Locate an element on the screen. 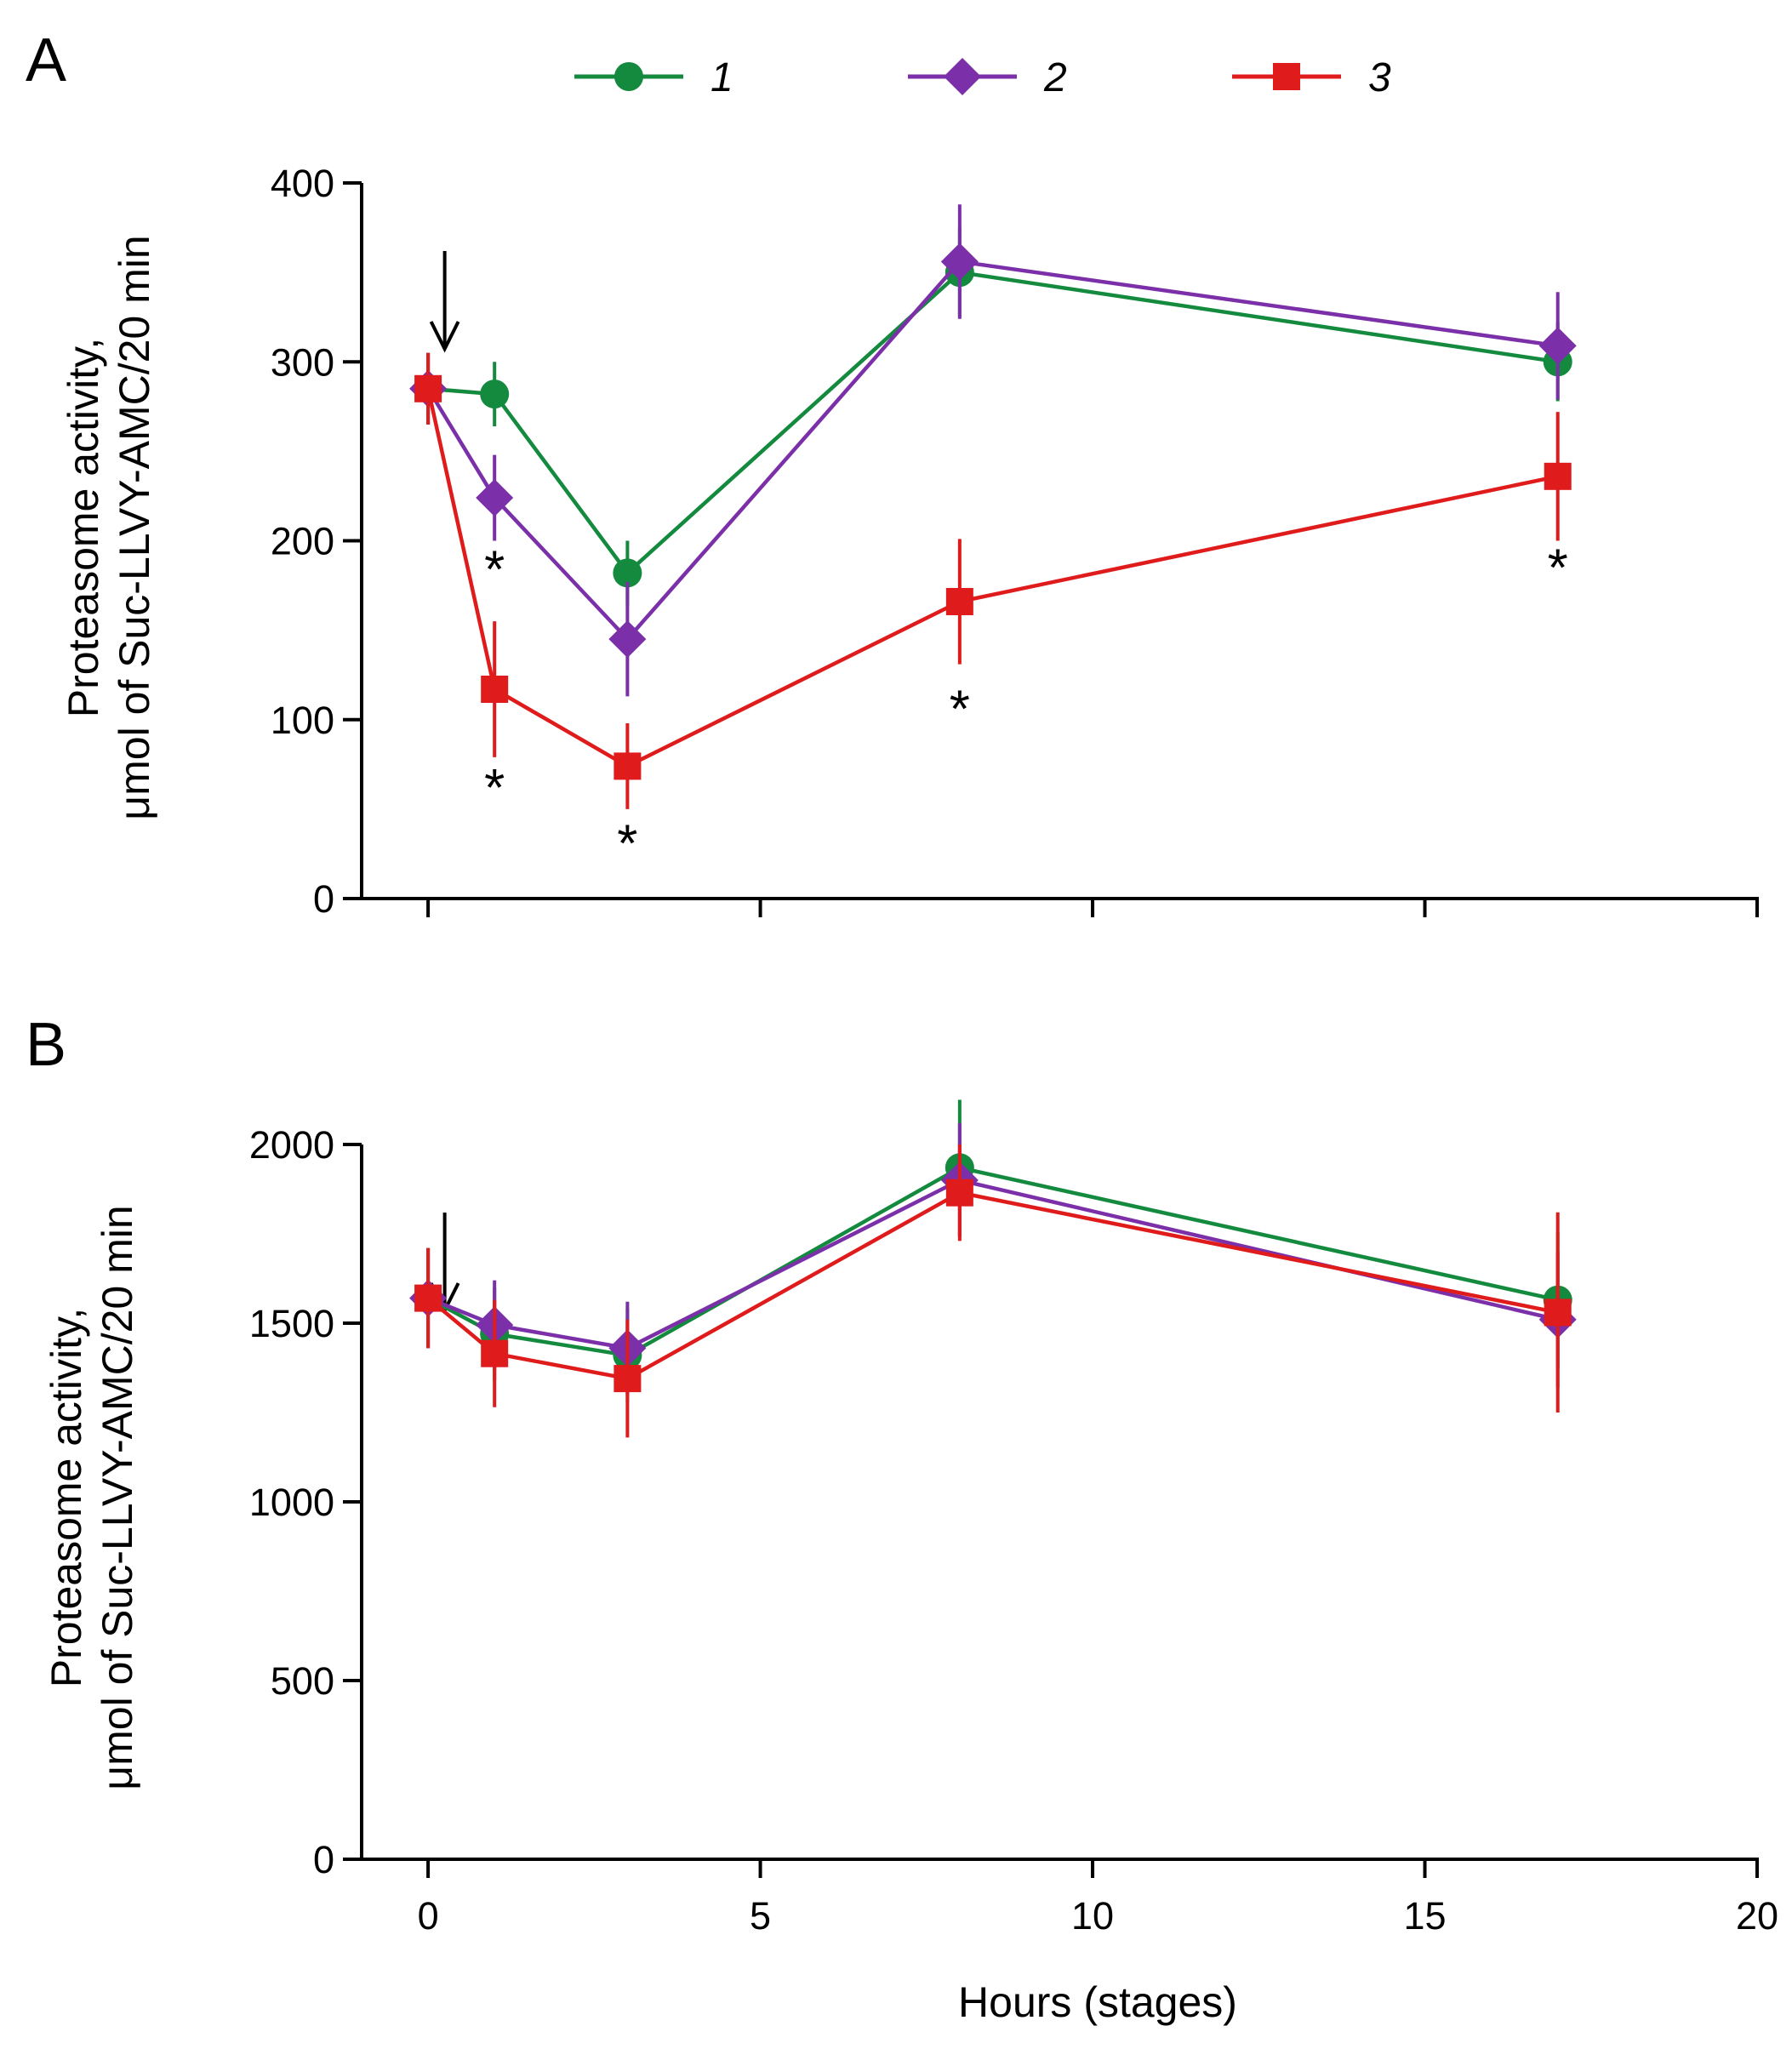 Image resolution: width=1792 pixels, height=2049 pixels. legend-entry-1: 1 is located at coordinates (653, 77).